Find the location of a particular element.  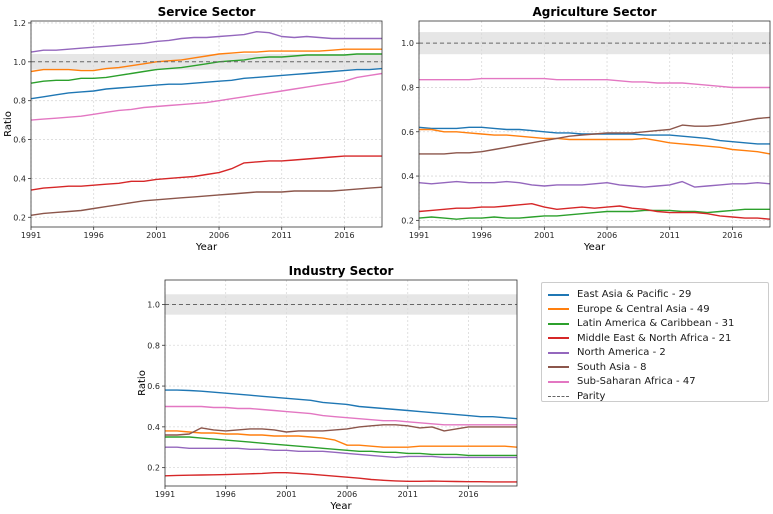

legend-item: Sub-Saharan Africa - 47 is located at coordinates (622, 381).